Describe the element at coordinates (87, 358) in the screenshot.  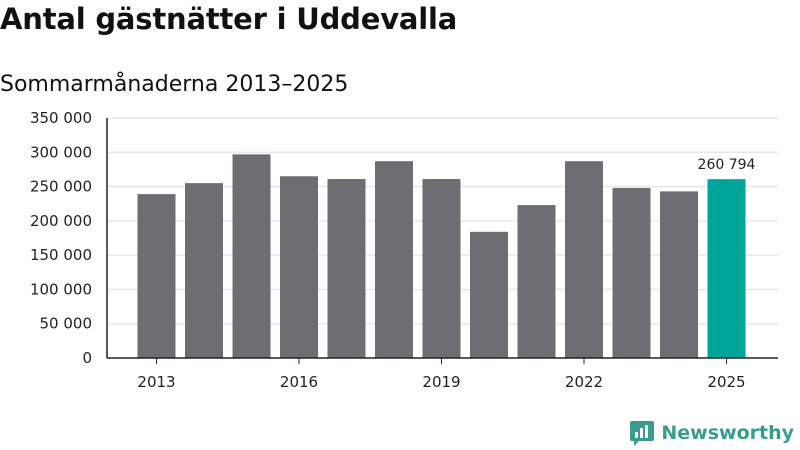
I see `y-tick-label: 0` at that location.